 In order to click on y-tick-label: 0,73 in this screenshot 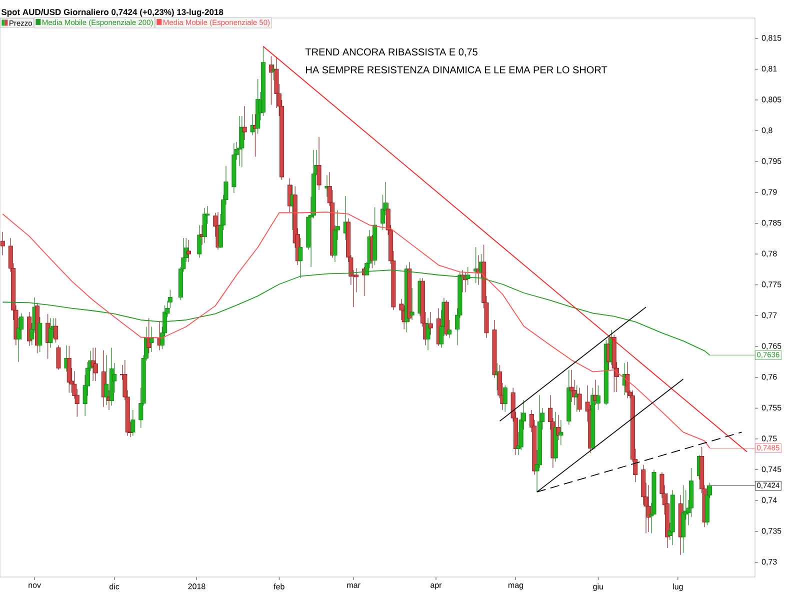, I will do `click(769, 562)`.